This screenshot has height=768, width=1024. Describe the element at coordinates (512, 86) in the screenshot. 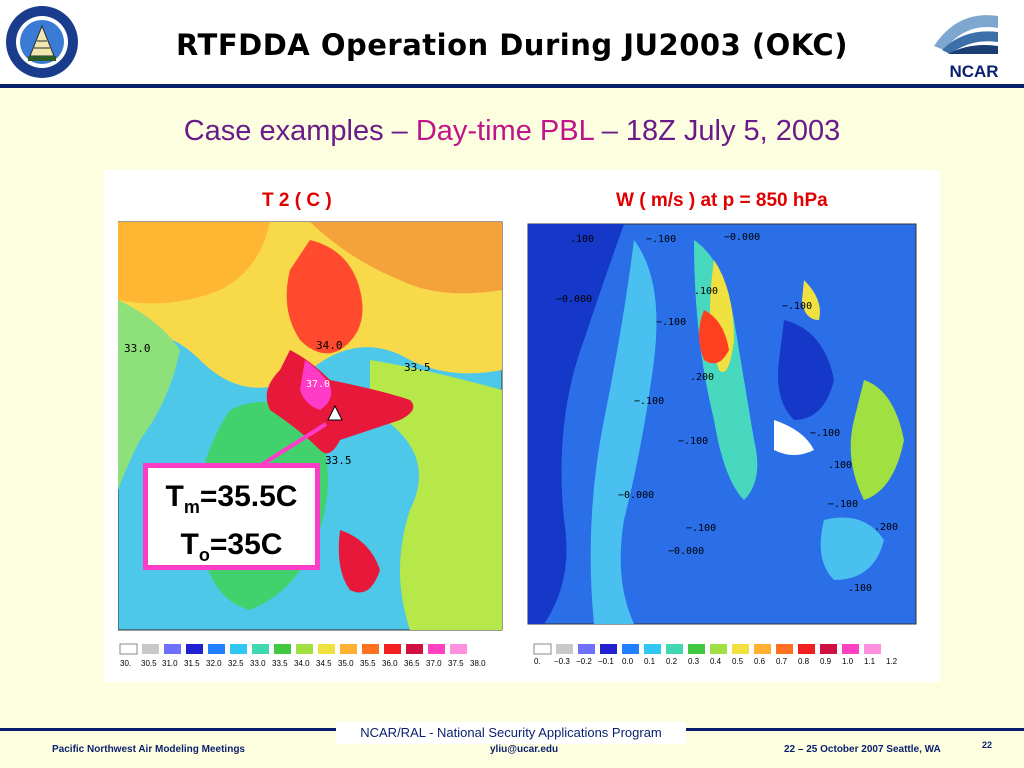

I see `header-rule` at that location.